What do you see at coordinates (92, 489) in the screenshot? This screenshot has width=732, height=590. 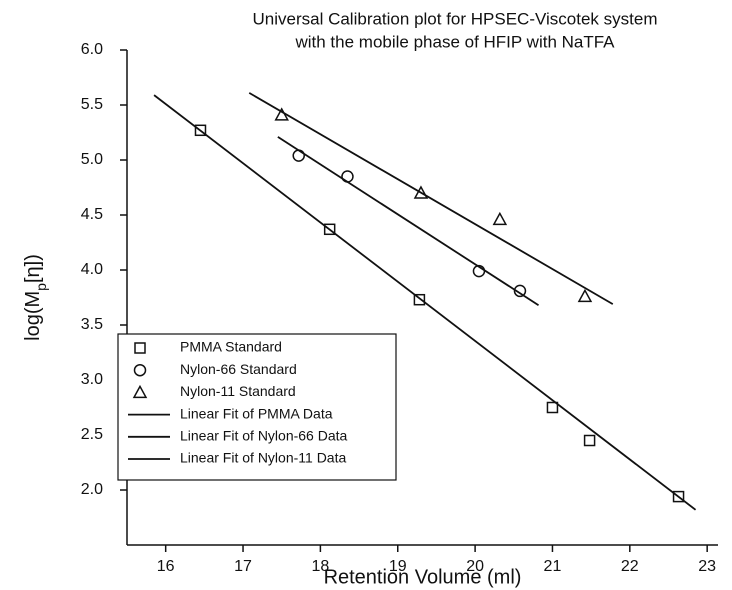 I see `y-tick-label: 2.0` at bounding box center [92, 489].